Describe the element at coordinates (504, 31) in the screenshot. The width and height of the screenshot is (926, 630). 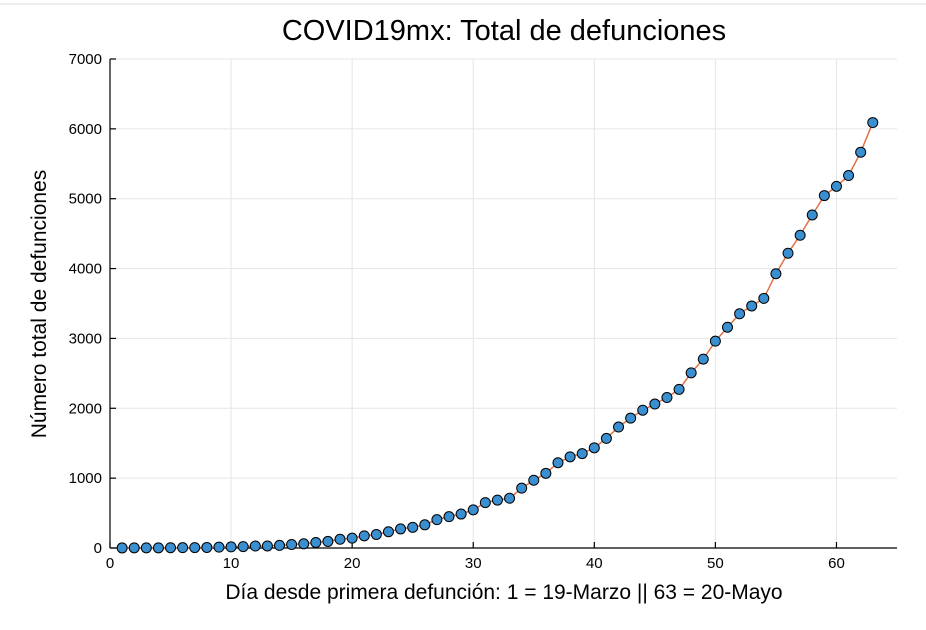
I see `chart-title: COVID19mx: Total de defunciones` at that location.